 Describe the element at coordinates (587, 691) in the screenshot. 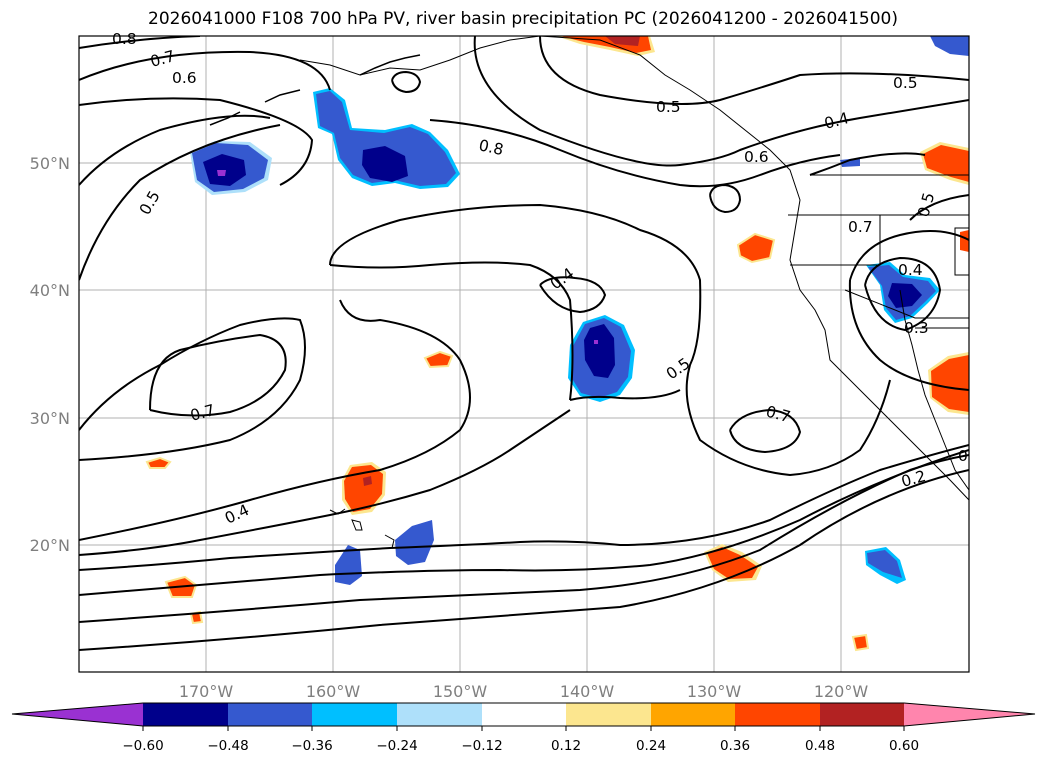

I see `lon-tick-label: 140°W` at that location.